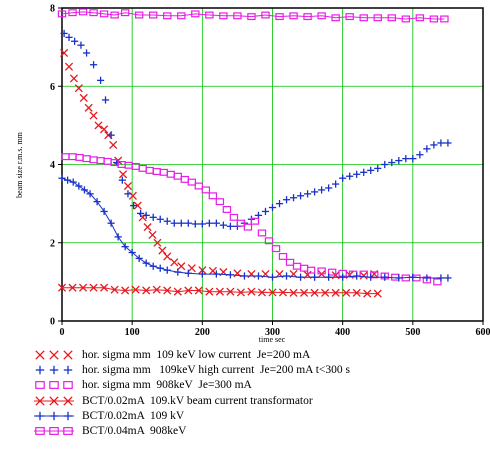 Image resolution: width=490 pixels, height=452 pixels. Describe the element at coordinates (62, 332) in the screenshot. I see `x-tick-label: 0` at that location.